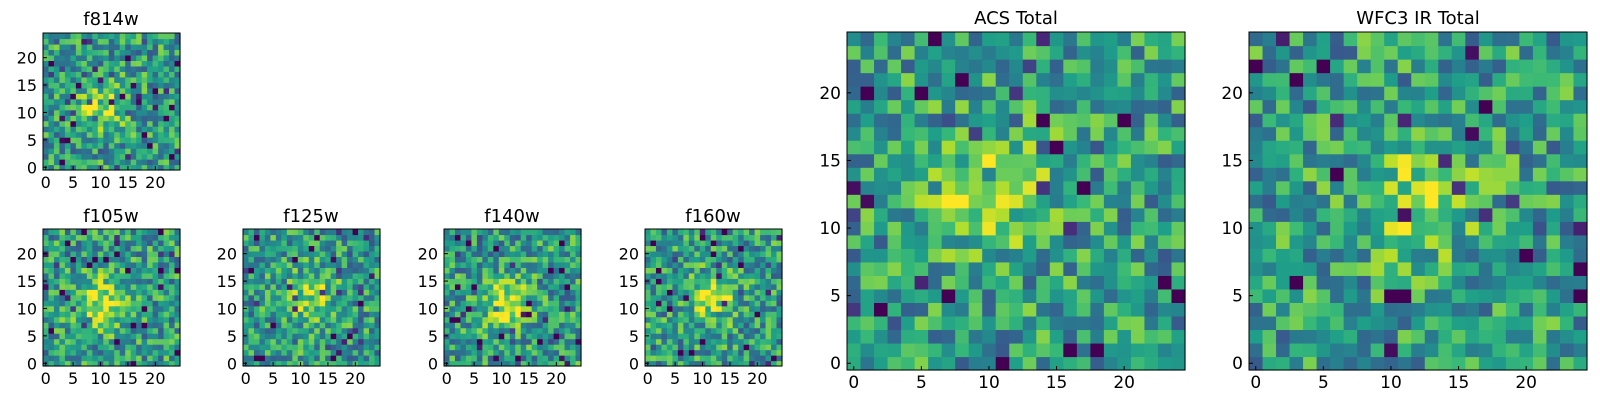 The height and width of the screenshot is (404, 1600). What do you see at coordinates (513, 298) in the screenshot?
I see `heatmap-cells` at bounding box center [513, 298].